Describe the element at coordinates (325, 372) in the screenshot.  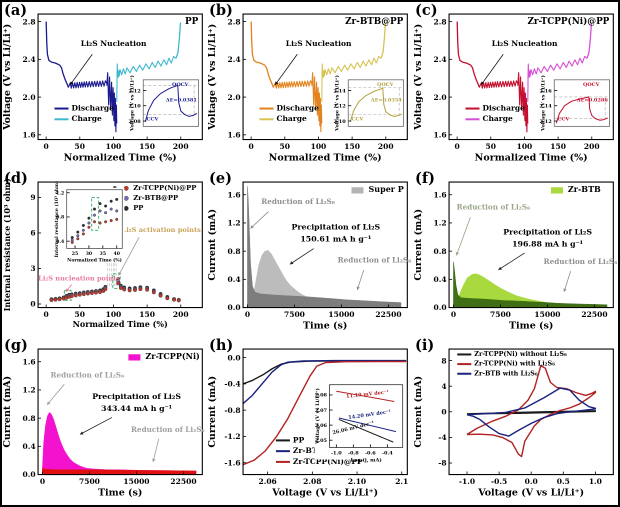
I see `series-PP` at that location.